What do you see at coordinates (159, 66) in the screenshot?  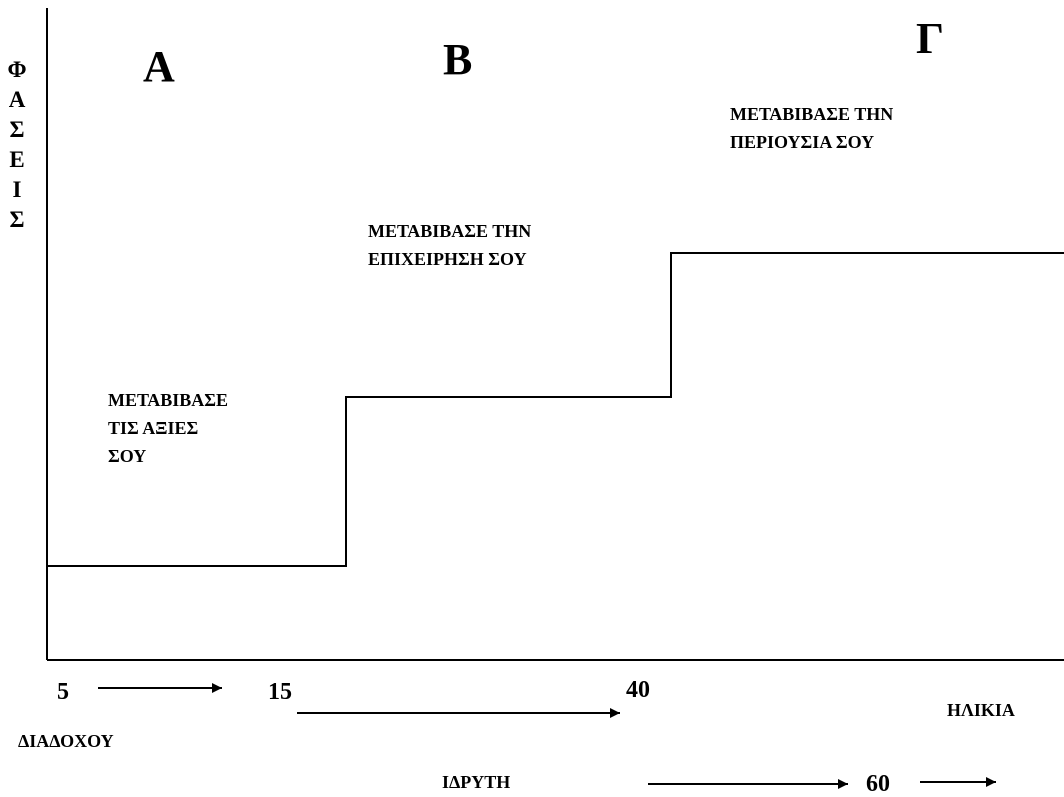 I see `phase-a-label: Α` at bounding box center [159, 66].